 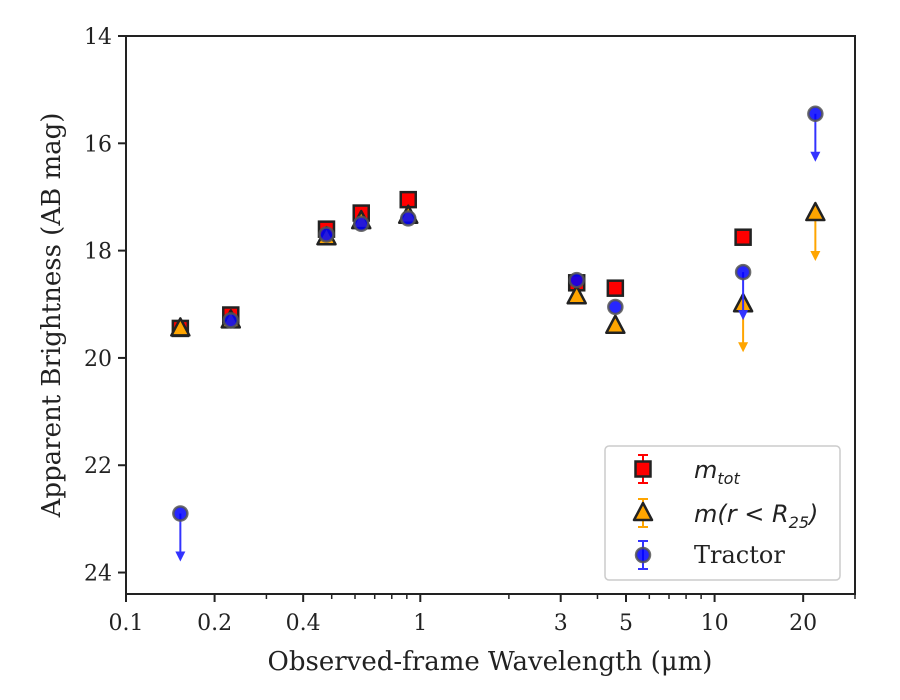 I want to click on x-tick-label-6: 10, so click(x=715, y=623).